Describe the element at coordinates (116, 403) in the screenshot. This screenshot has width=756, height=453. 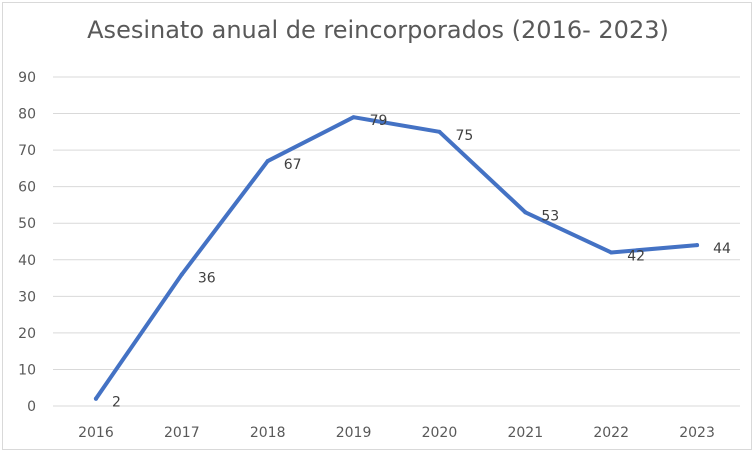
I see `data-label: 2` at that location.